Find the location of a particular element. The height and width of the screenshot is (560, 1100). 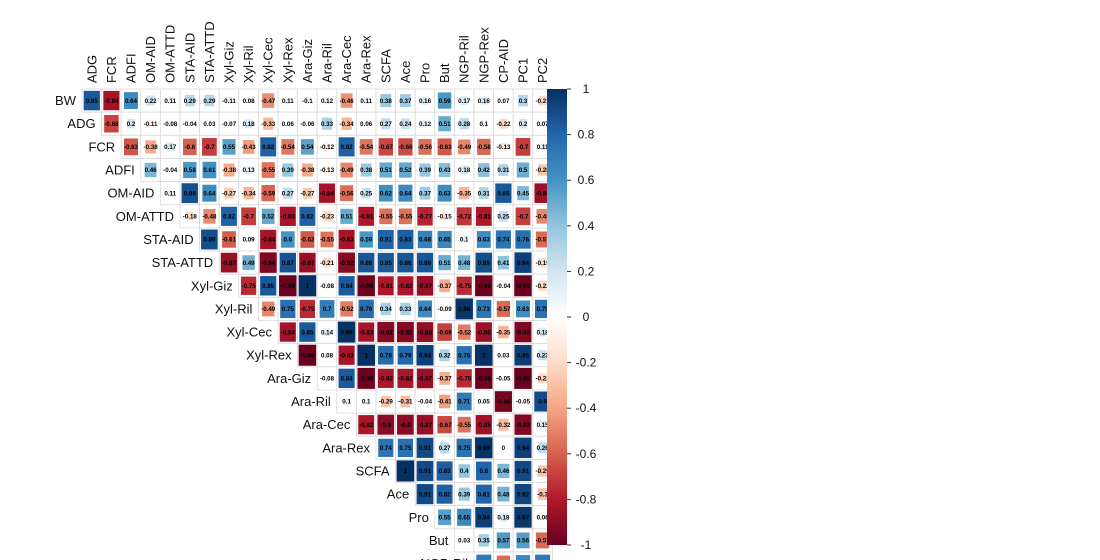

colorbar-tick-label: 1 is located at coordinates (586, 89).